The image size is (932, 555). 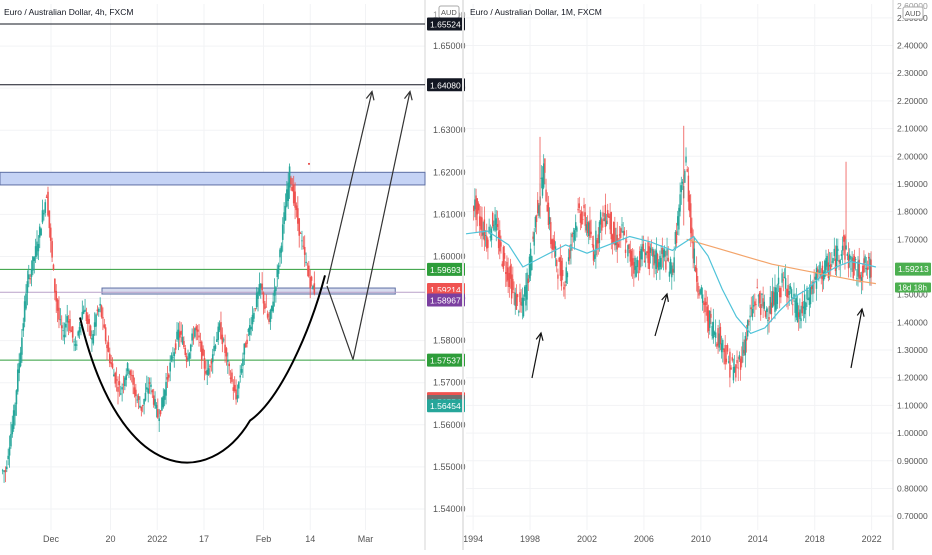 What do you see at coordinates (157, 539) in the screenshot?
I see `x-tick-label: 2022` at bounding box center [157, 539].